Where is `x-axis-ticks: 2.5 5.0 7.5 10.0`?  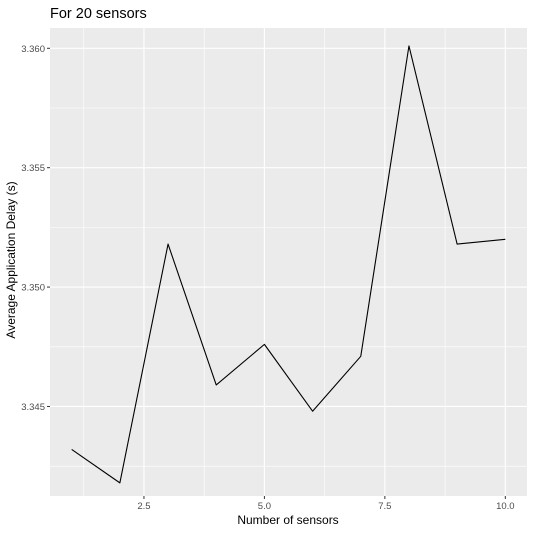
x-axis-ticks: 2.5 5.0 7.5 10.0 is located at coordinates (326, 504).